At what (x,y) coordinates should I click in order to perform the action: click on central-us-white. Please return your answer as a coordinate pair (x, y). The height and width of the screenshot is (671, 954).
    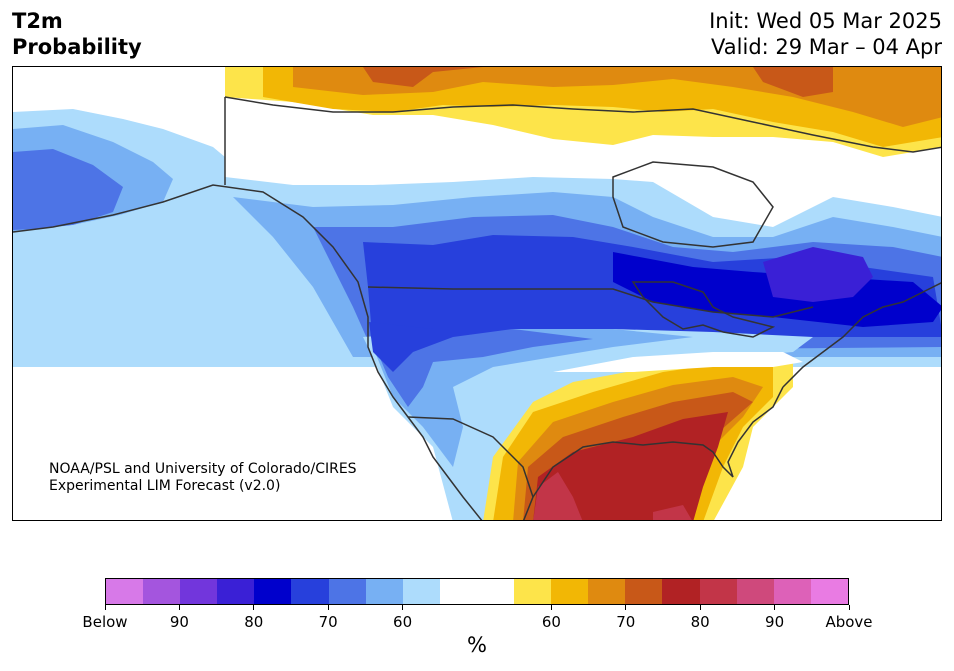
    Looking at the image, I should click on (678, 362).